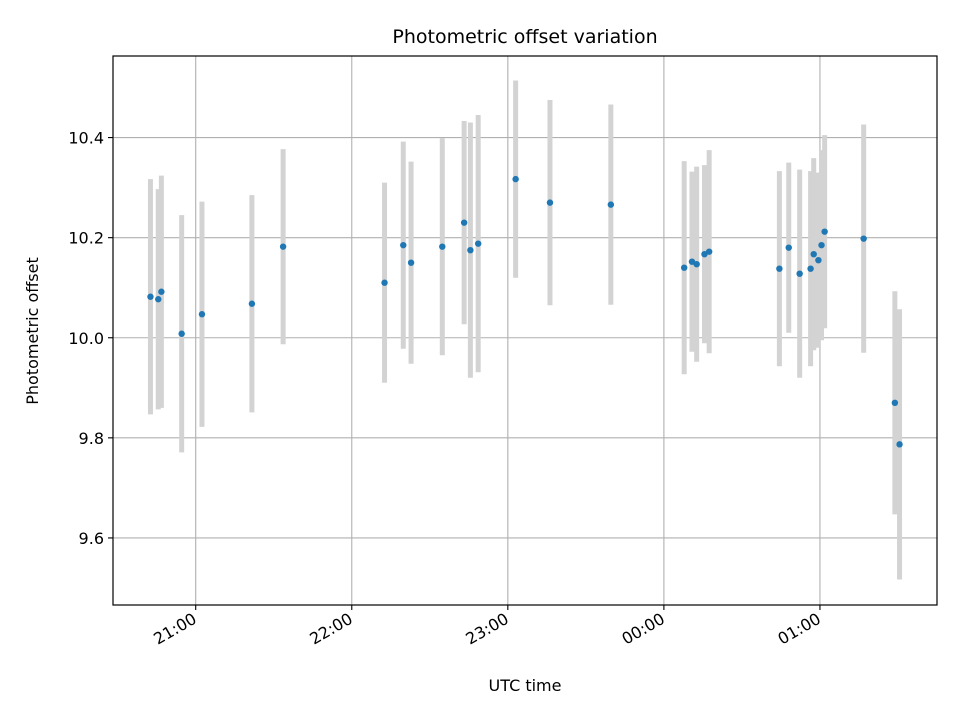 The image size is (960, 720). I want to click on y-tick-label: 10.0, so click(86, 338).